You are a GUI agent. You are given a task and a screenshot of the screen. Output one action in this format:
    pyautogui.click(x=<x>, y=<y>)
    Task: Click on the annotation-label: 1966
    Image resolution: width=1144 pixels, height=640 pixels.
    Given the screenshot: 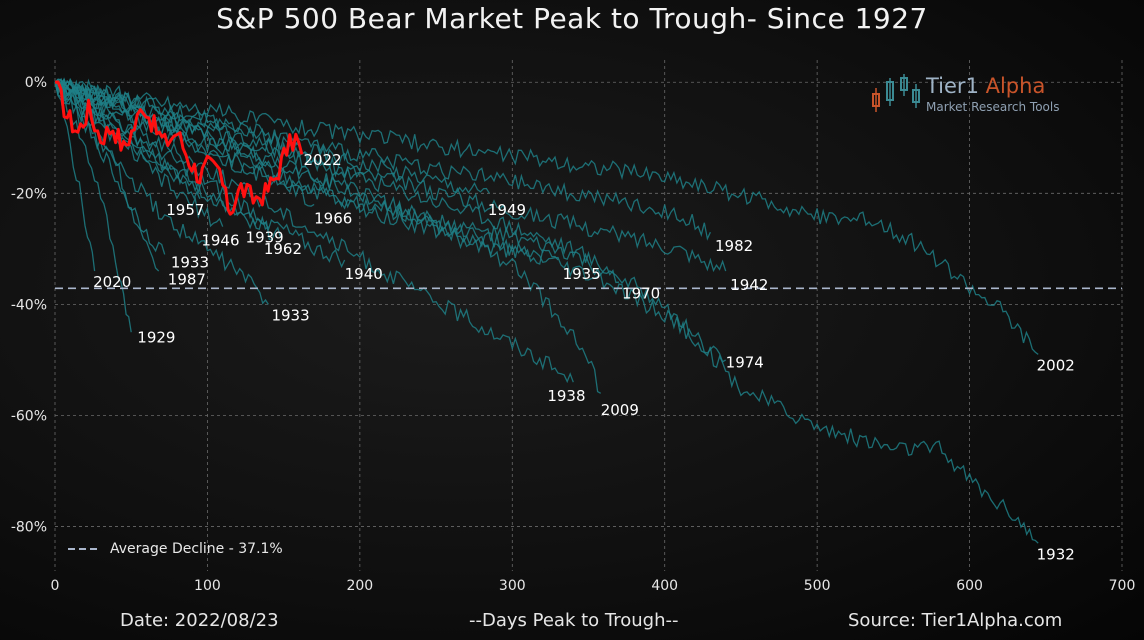 What is the action you would take?
    pyautogui.click(x=333, y=218)
    